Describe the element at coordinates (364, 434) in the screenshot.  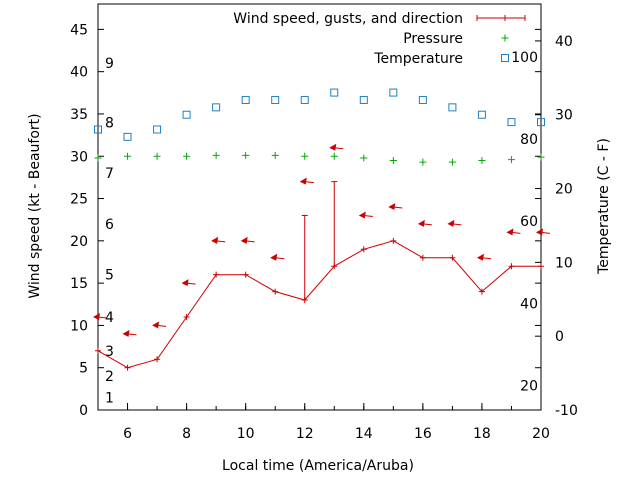
I see `x-tick-label: 14` at that location.